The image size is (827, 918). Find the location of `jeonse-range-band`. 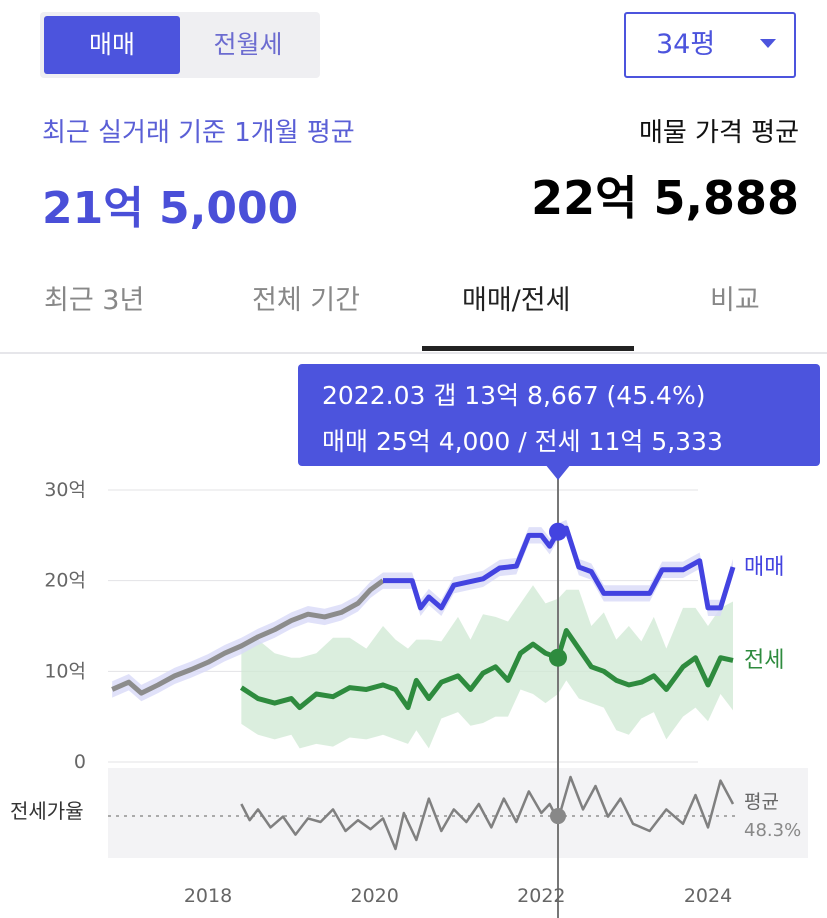

jeonse-range-band is located at coordinates (487, 667).